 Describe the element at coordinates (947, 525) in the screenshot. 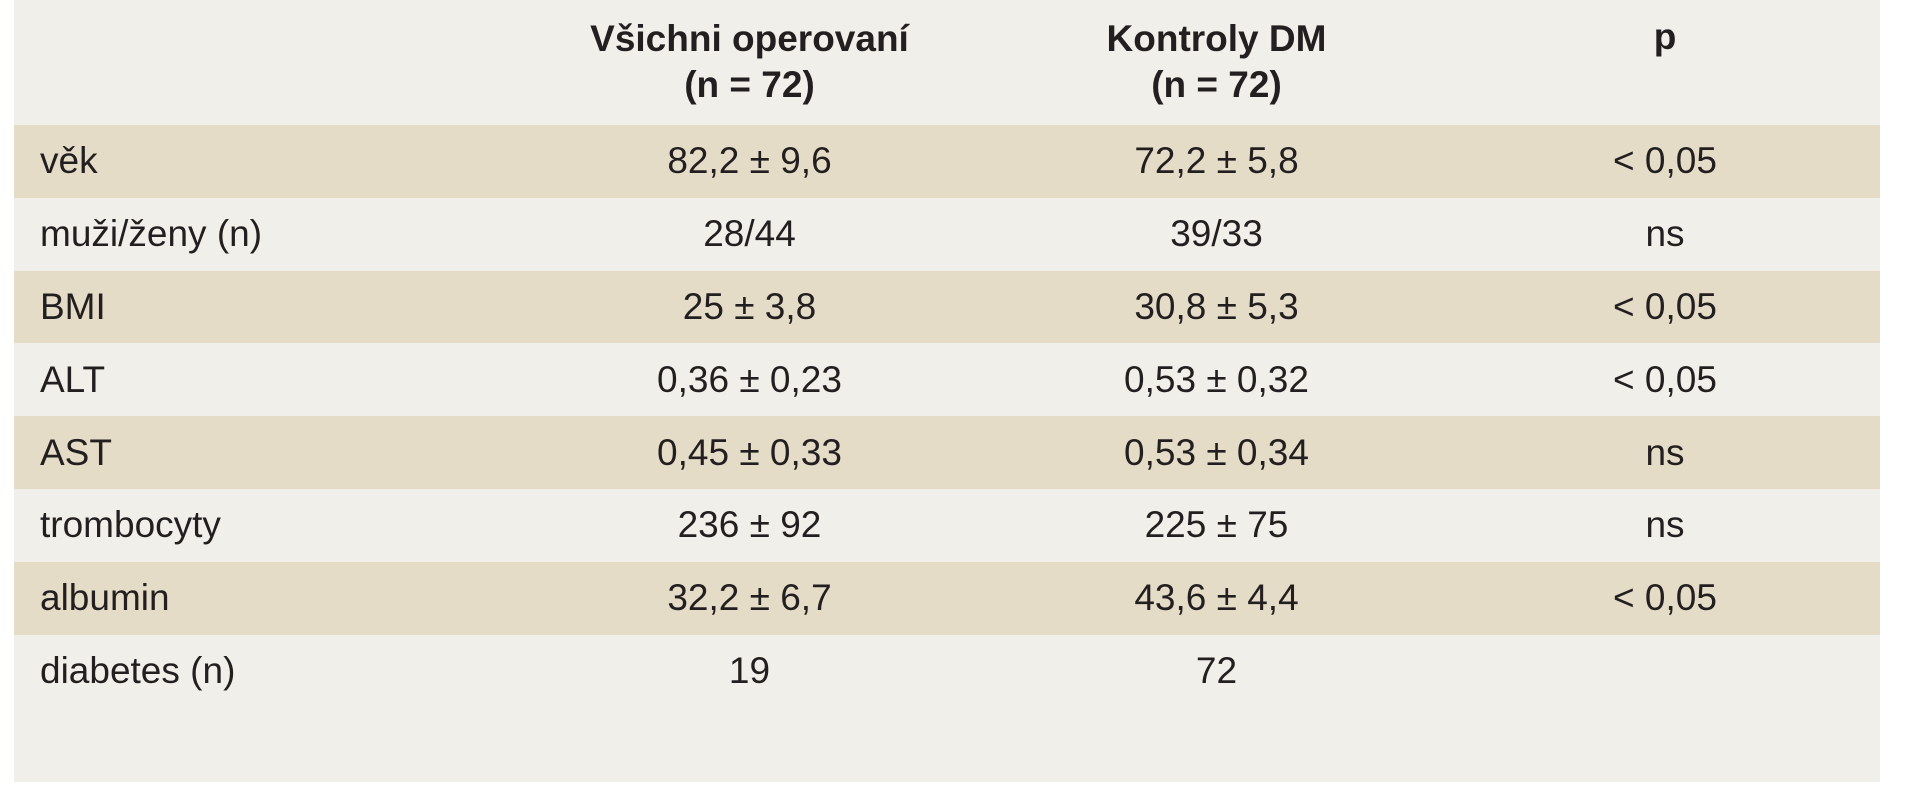

I see `table-row: trombocyty 236 ± 92 225 ± 75 ns` at that location.